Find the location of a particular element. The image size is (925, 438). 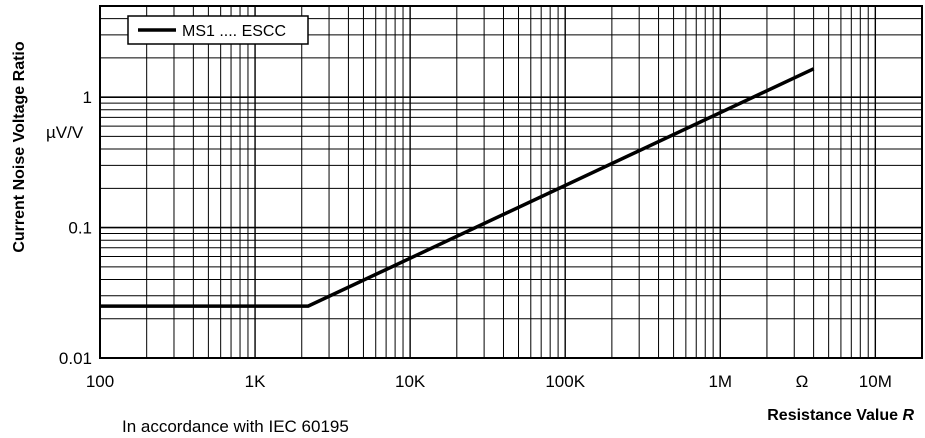

x-tick-label: 1M is located at coordinates (720, 381).